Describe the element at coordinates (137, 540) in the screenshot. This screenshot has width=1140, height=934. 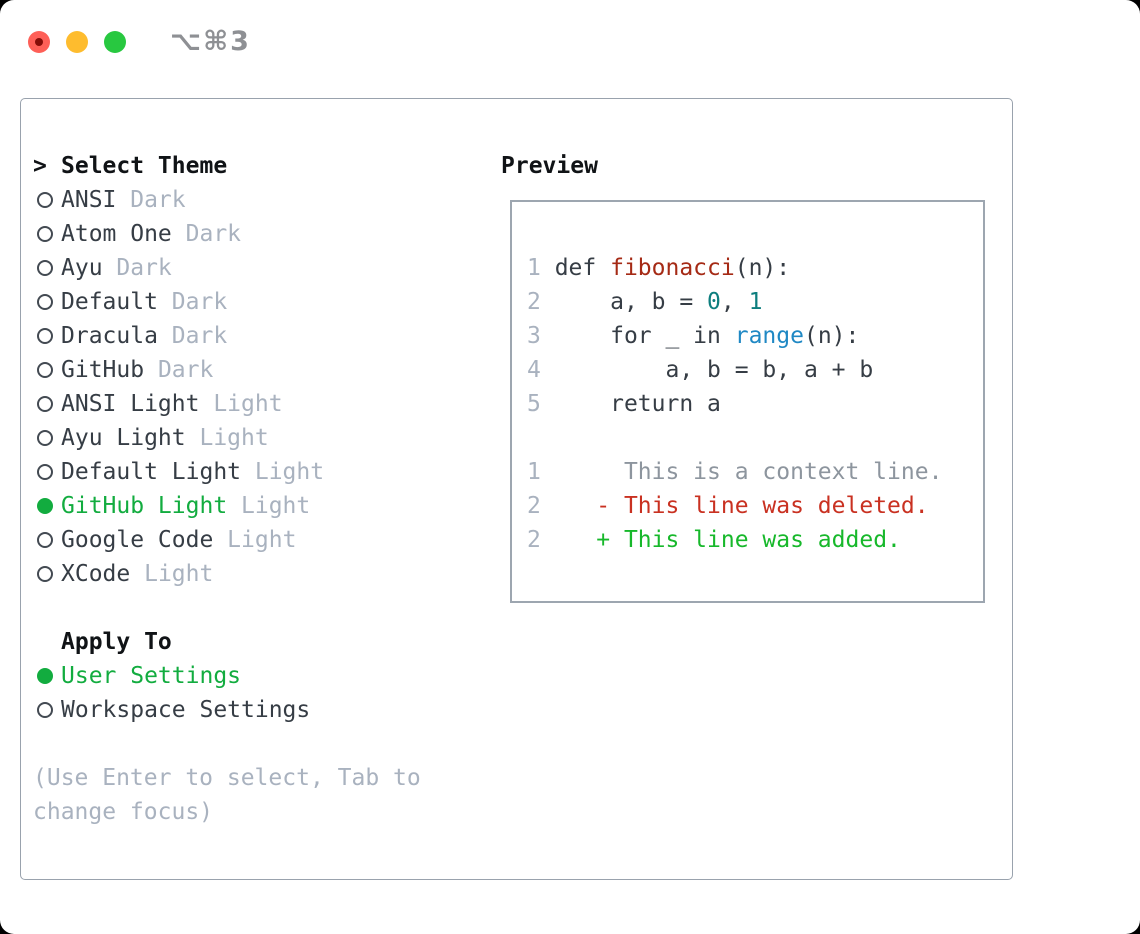
I see `option-label: Google Code` at that location.